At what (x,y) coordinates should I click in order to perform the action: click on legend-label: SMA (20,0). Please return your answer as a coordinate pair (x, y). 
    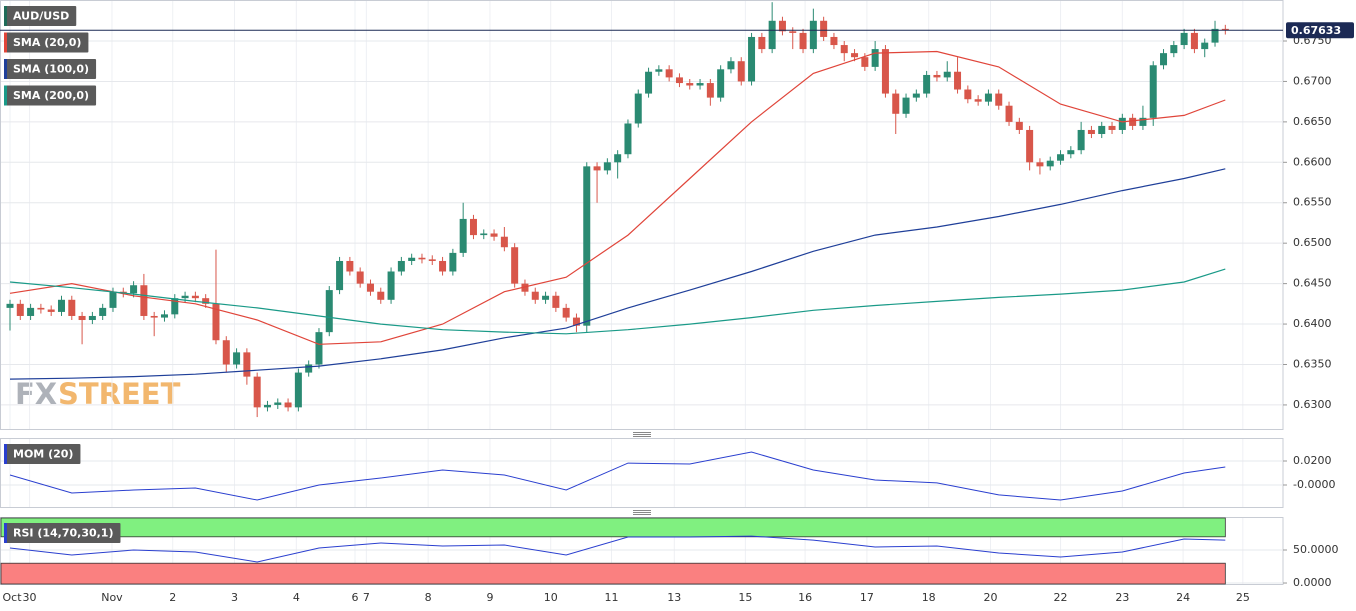
    Looking at the image, I should click on (47, 42).